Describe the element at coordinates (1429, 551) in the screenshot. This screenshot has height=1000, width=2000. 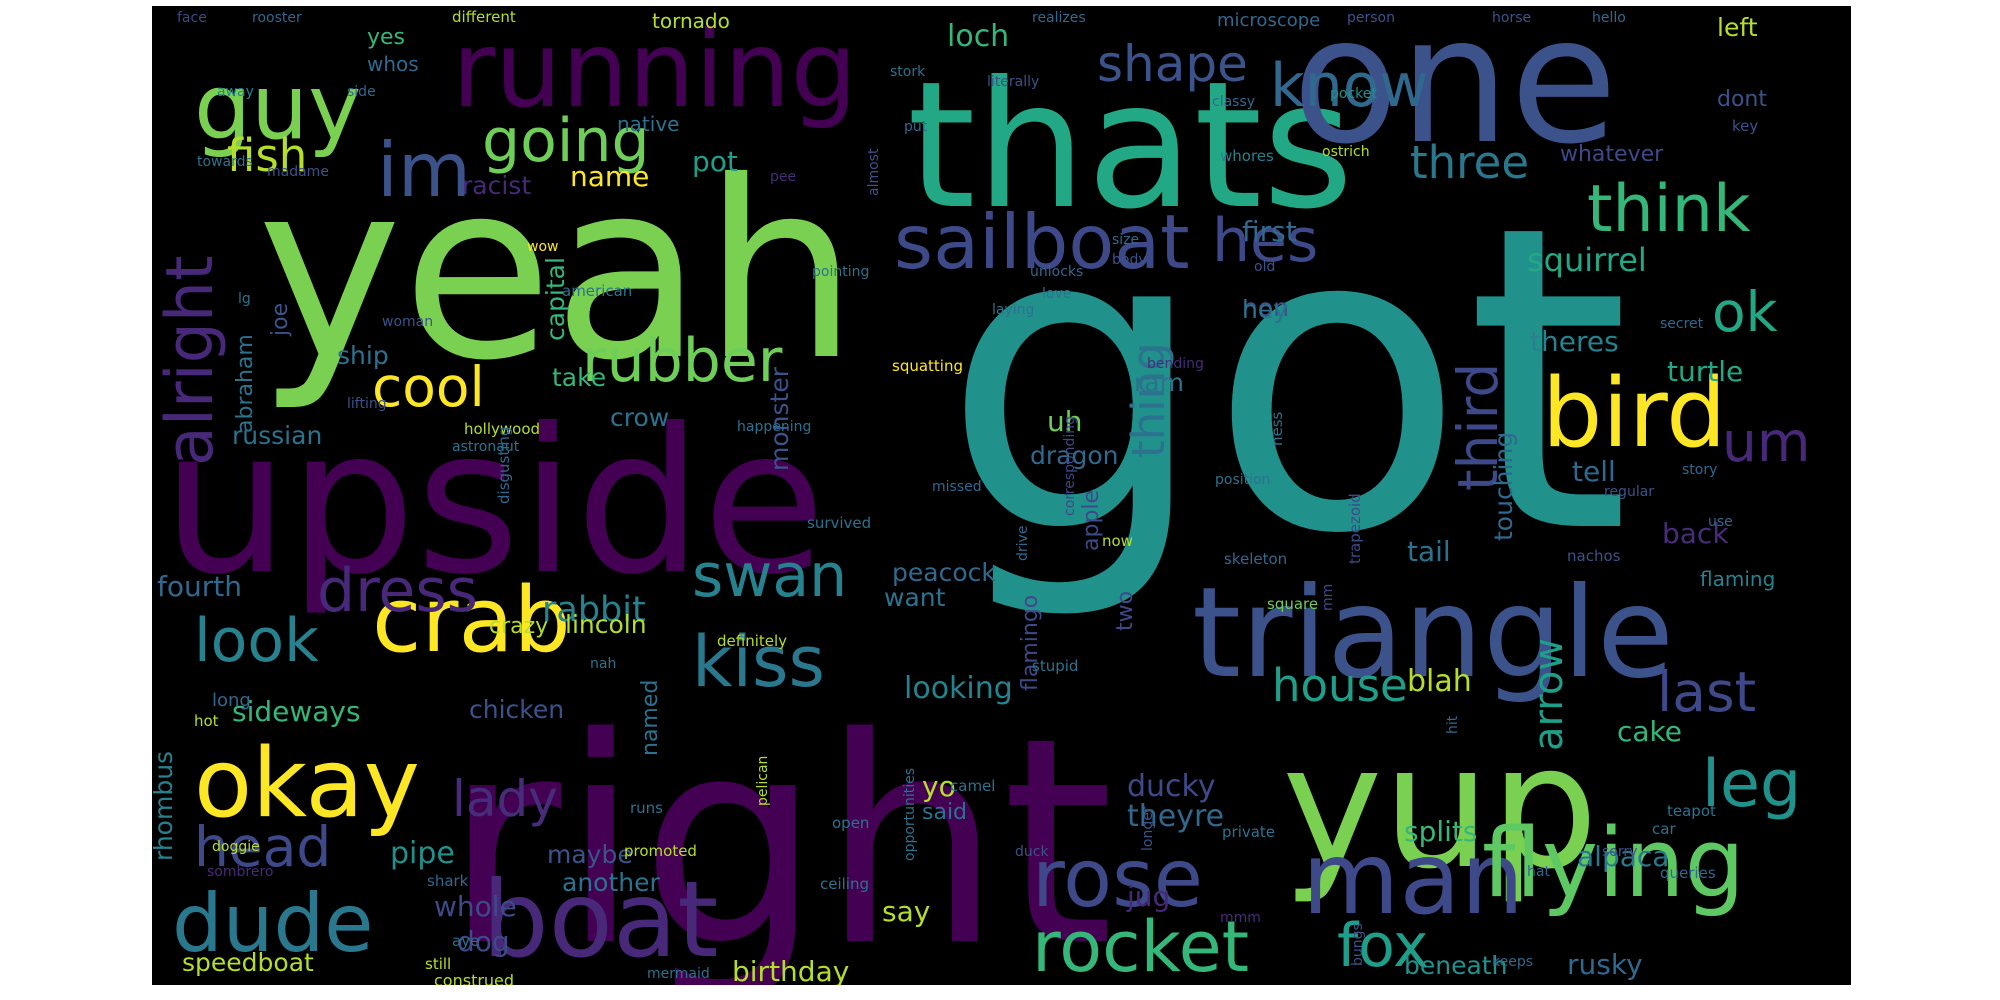
I see `cloud-word-tail: tail` at that location.